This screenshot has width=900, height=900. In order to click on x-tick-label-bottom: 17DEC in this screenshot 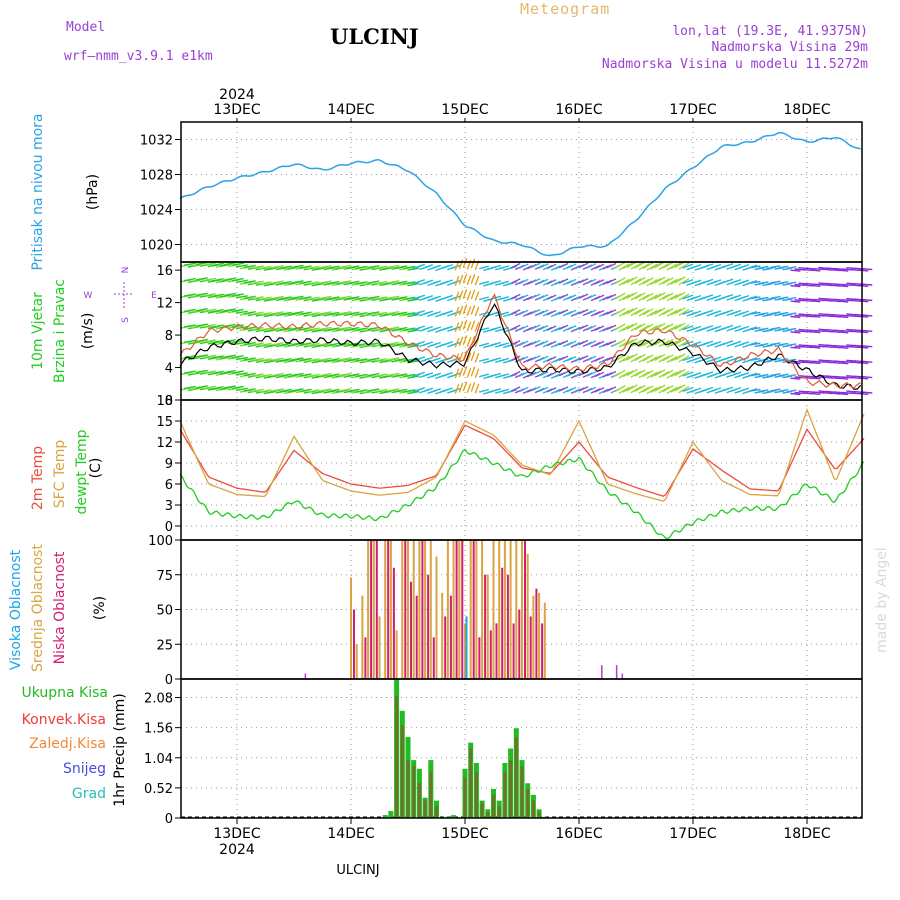, I will do `click(692, 834)`.